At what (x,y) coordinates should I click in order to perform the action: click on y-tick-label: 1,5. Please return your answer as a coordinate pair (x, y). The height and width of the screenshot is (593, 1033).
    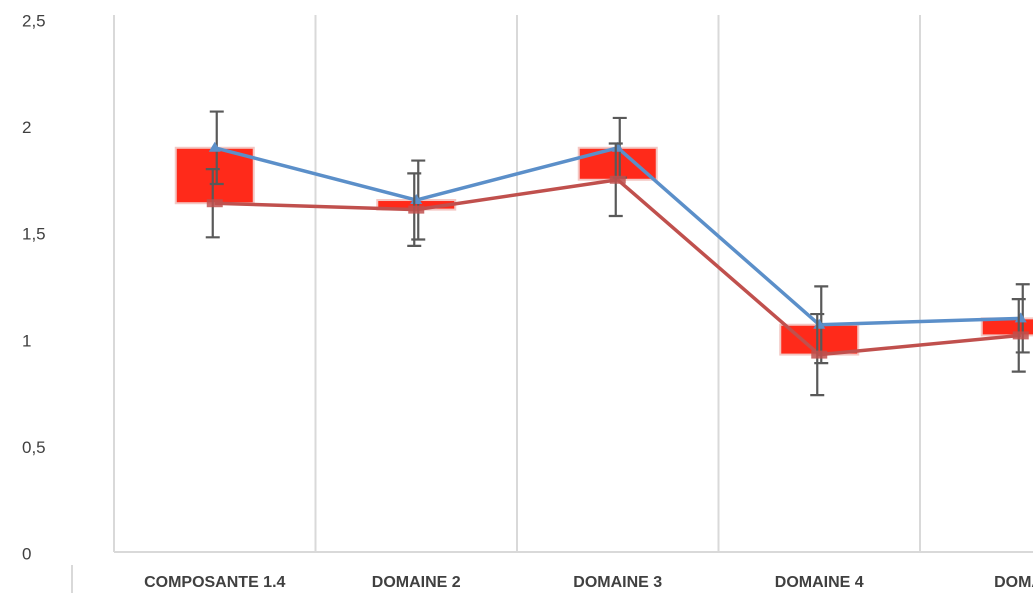
    Looking at the image, I should click on (34, 234).